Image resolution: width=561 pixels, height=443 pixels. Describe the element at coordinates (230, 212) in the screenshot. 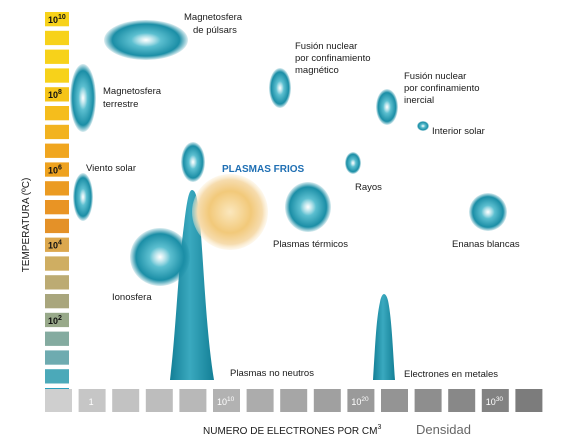

I see `cold-plasma-region` at that location.